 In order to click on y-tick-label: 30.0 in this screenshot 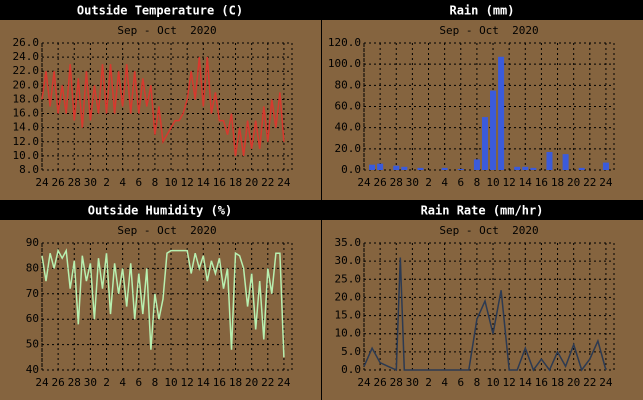, I will do `click(348, 260)`.